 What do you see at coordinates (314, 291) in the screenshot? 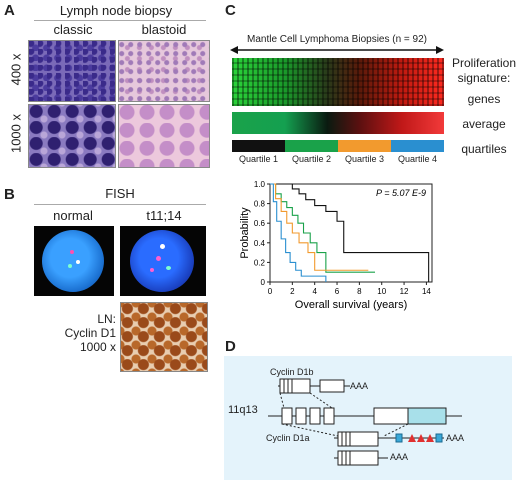
I see `x-tick-label: 4` at bounding box center [314, 291].